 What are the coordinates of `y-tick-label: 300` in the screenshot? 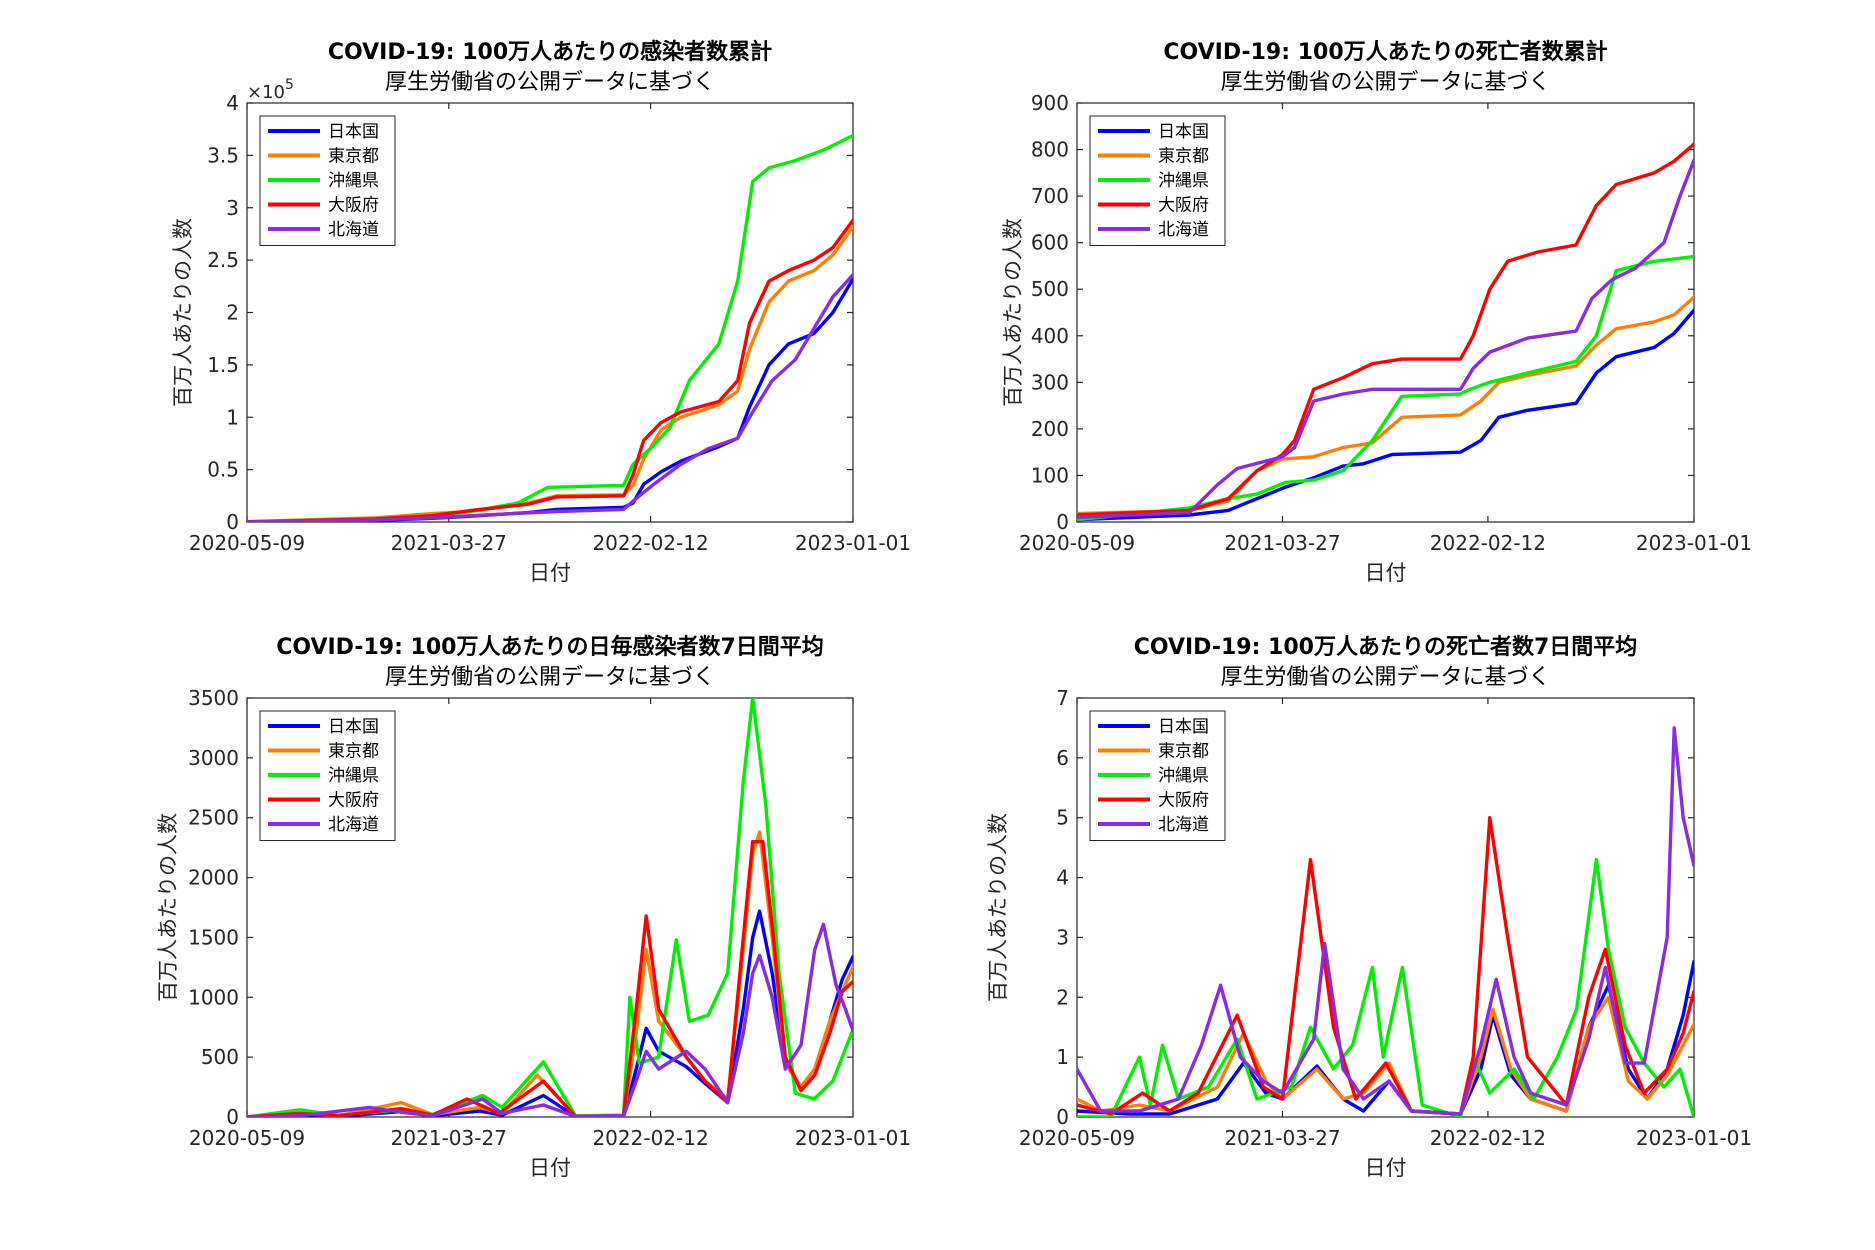 It's located at (1050, 382).